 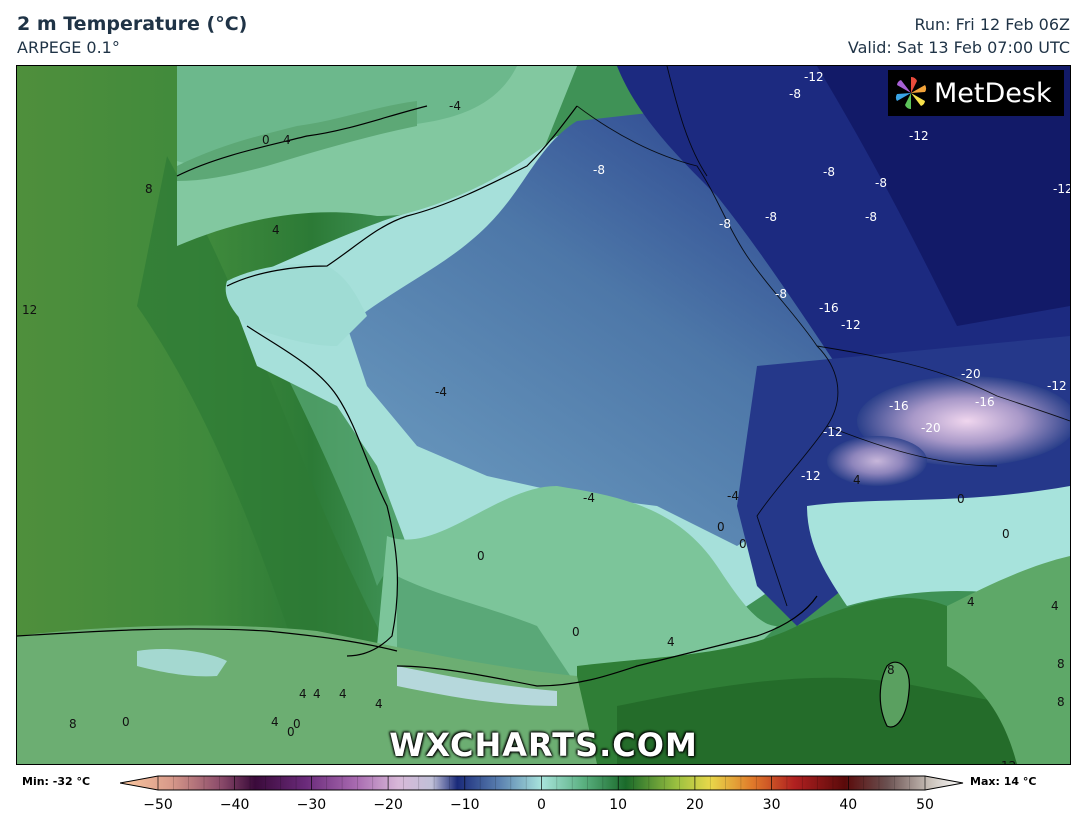 I want to click on colorbar-tick-label: −20, so click(x=388, y=805).